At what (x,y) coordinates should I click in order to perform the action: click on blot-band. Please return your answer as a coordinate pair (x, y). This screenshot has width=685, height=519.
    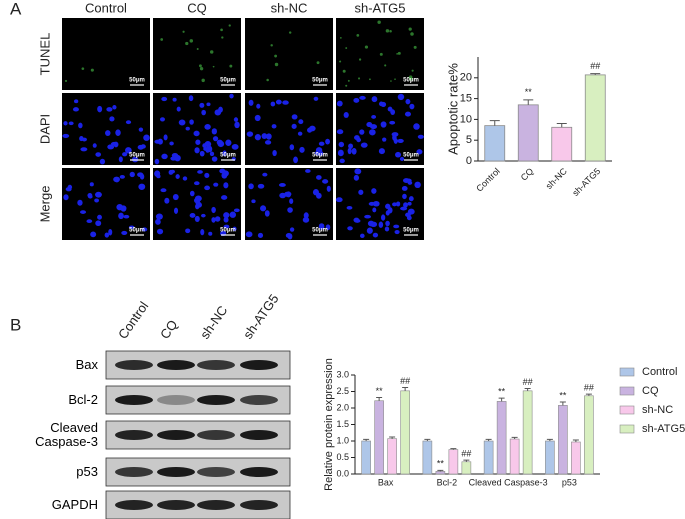
    Looking at the image, I should click on (216, 435).